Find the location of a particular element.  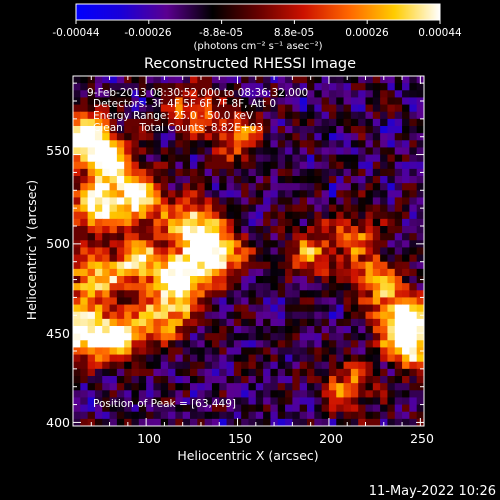

y-tick-label: 450 is located at coordinates (58, 333).